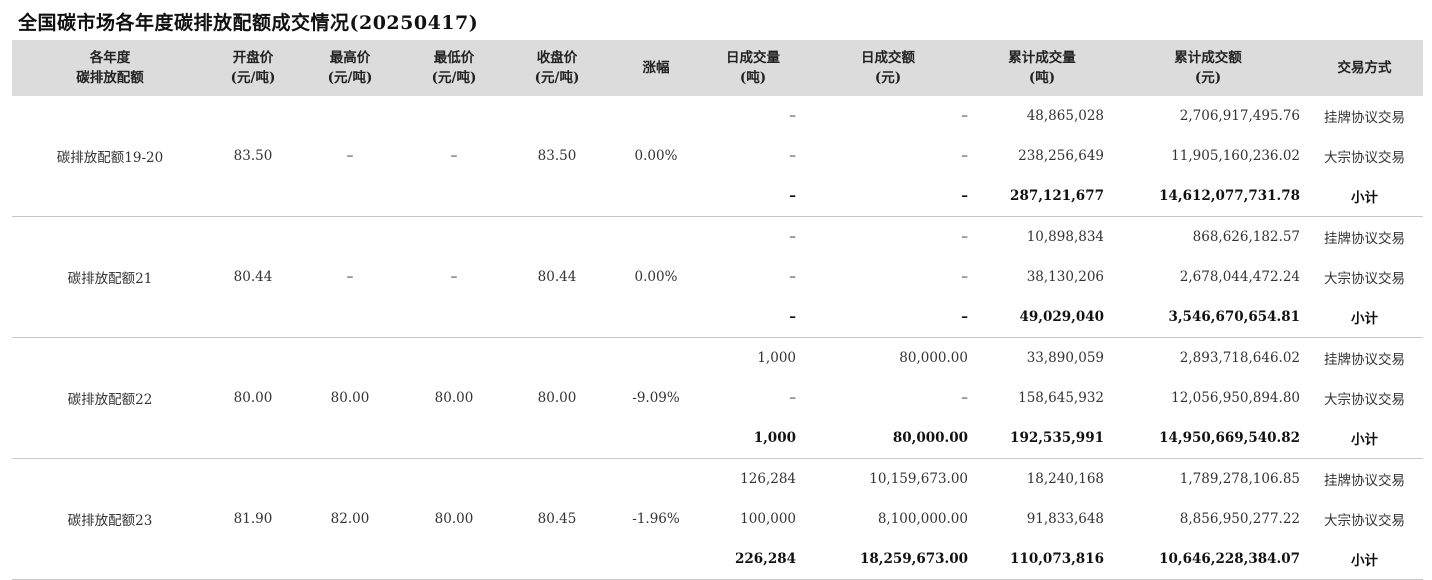 This screenshot has height=580, width=1432. I want to click on cum-volume-cell: 192,535,991, so click(1042, 438).